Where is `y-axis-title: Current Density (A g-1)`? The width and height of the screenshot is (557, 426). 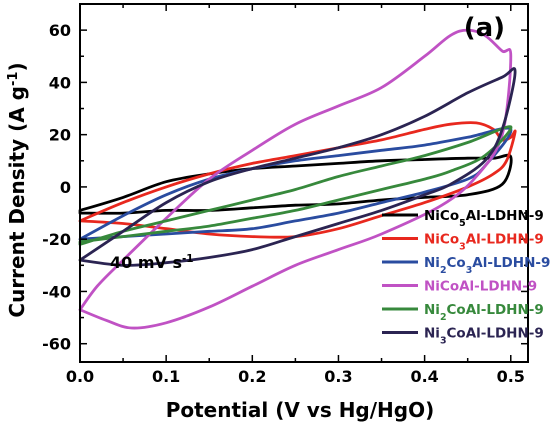 y-axis-title: Current Density (A g-1) is located at coordinates (17, 189).